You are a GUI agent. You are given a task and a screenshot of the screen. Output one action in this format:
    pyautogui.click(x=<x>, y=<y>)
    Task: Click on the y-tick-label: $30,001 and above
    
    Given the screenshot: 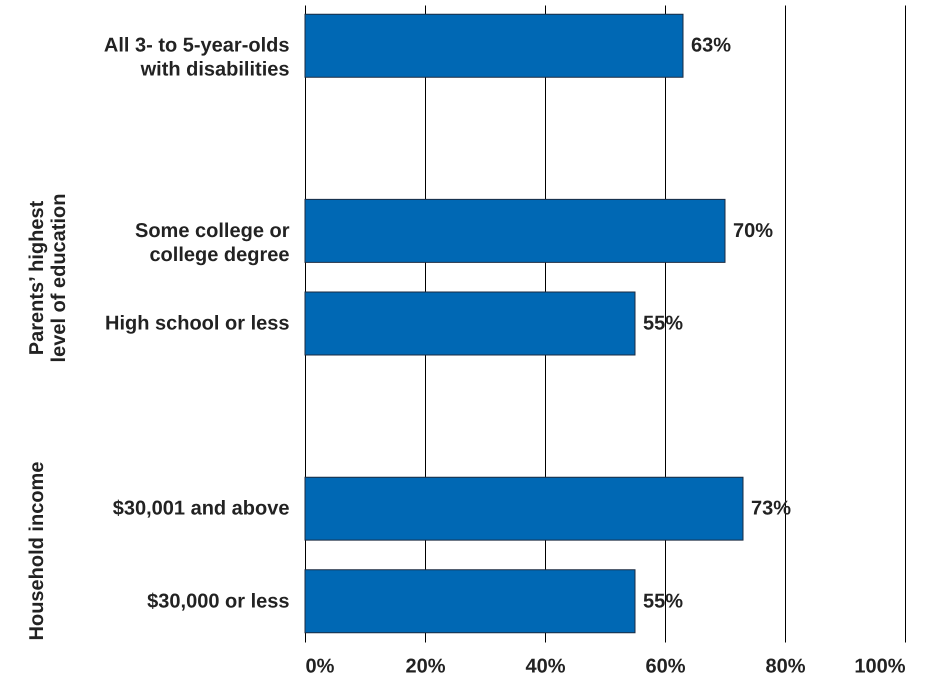 What is the action you would take?
    pyautogui.click(x=201, y=509)
    